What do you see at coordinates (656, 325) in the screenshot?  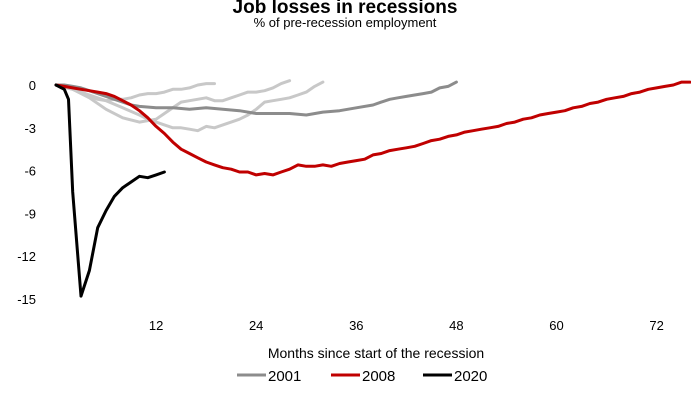 I see `x-tick-label: 72` at bounding box center [656, 325].